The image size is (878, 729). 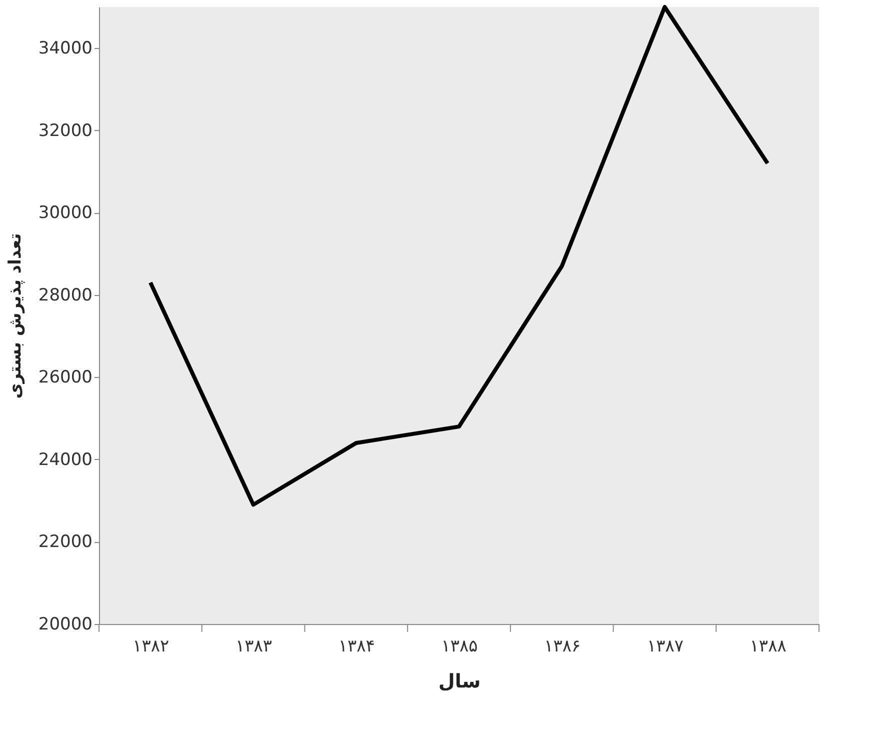 I want to click on y-tick-label: 20000, so click(x=65, y=624).